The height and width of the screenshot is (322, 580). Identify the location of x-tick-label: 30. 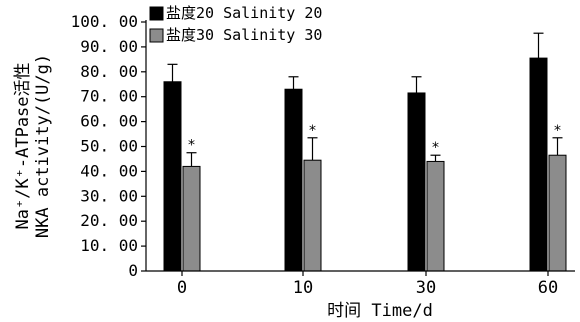
(426, 288).